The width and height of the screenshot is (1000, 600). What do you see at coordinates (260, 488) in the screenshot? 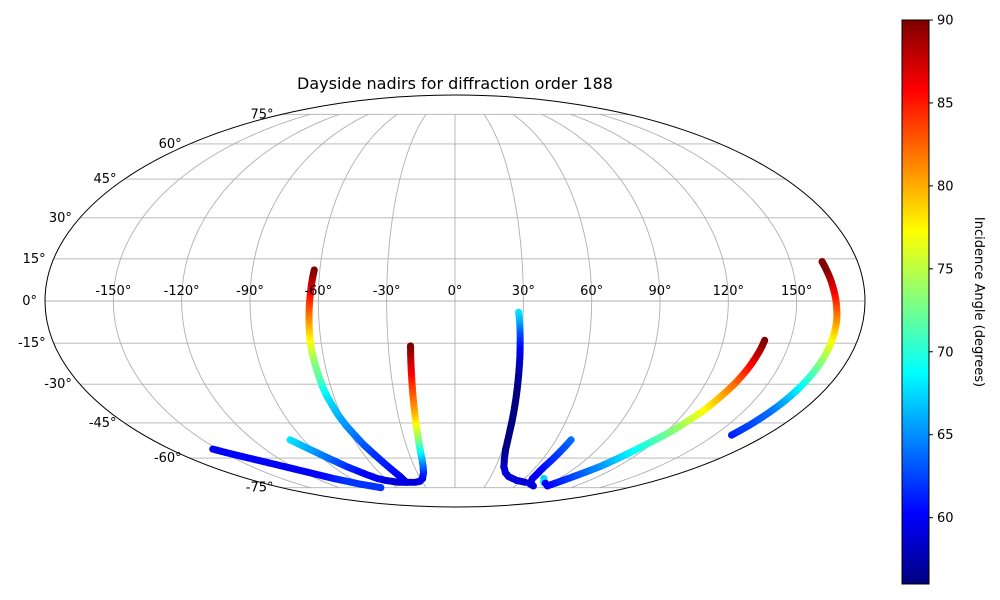
I see `y-tick-label: -75°` at bounding box center [260, 488].